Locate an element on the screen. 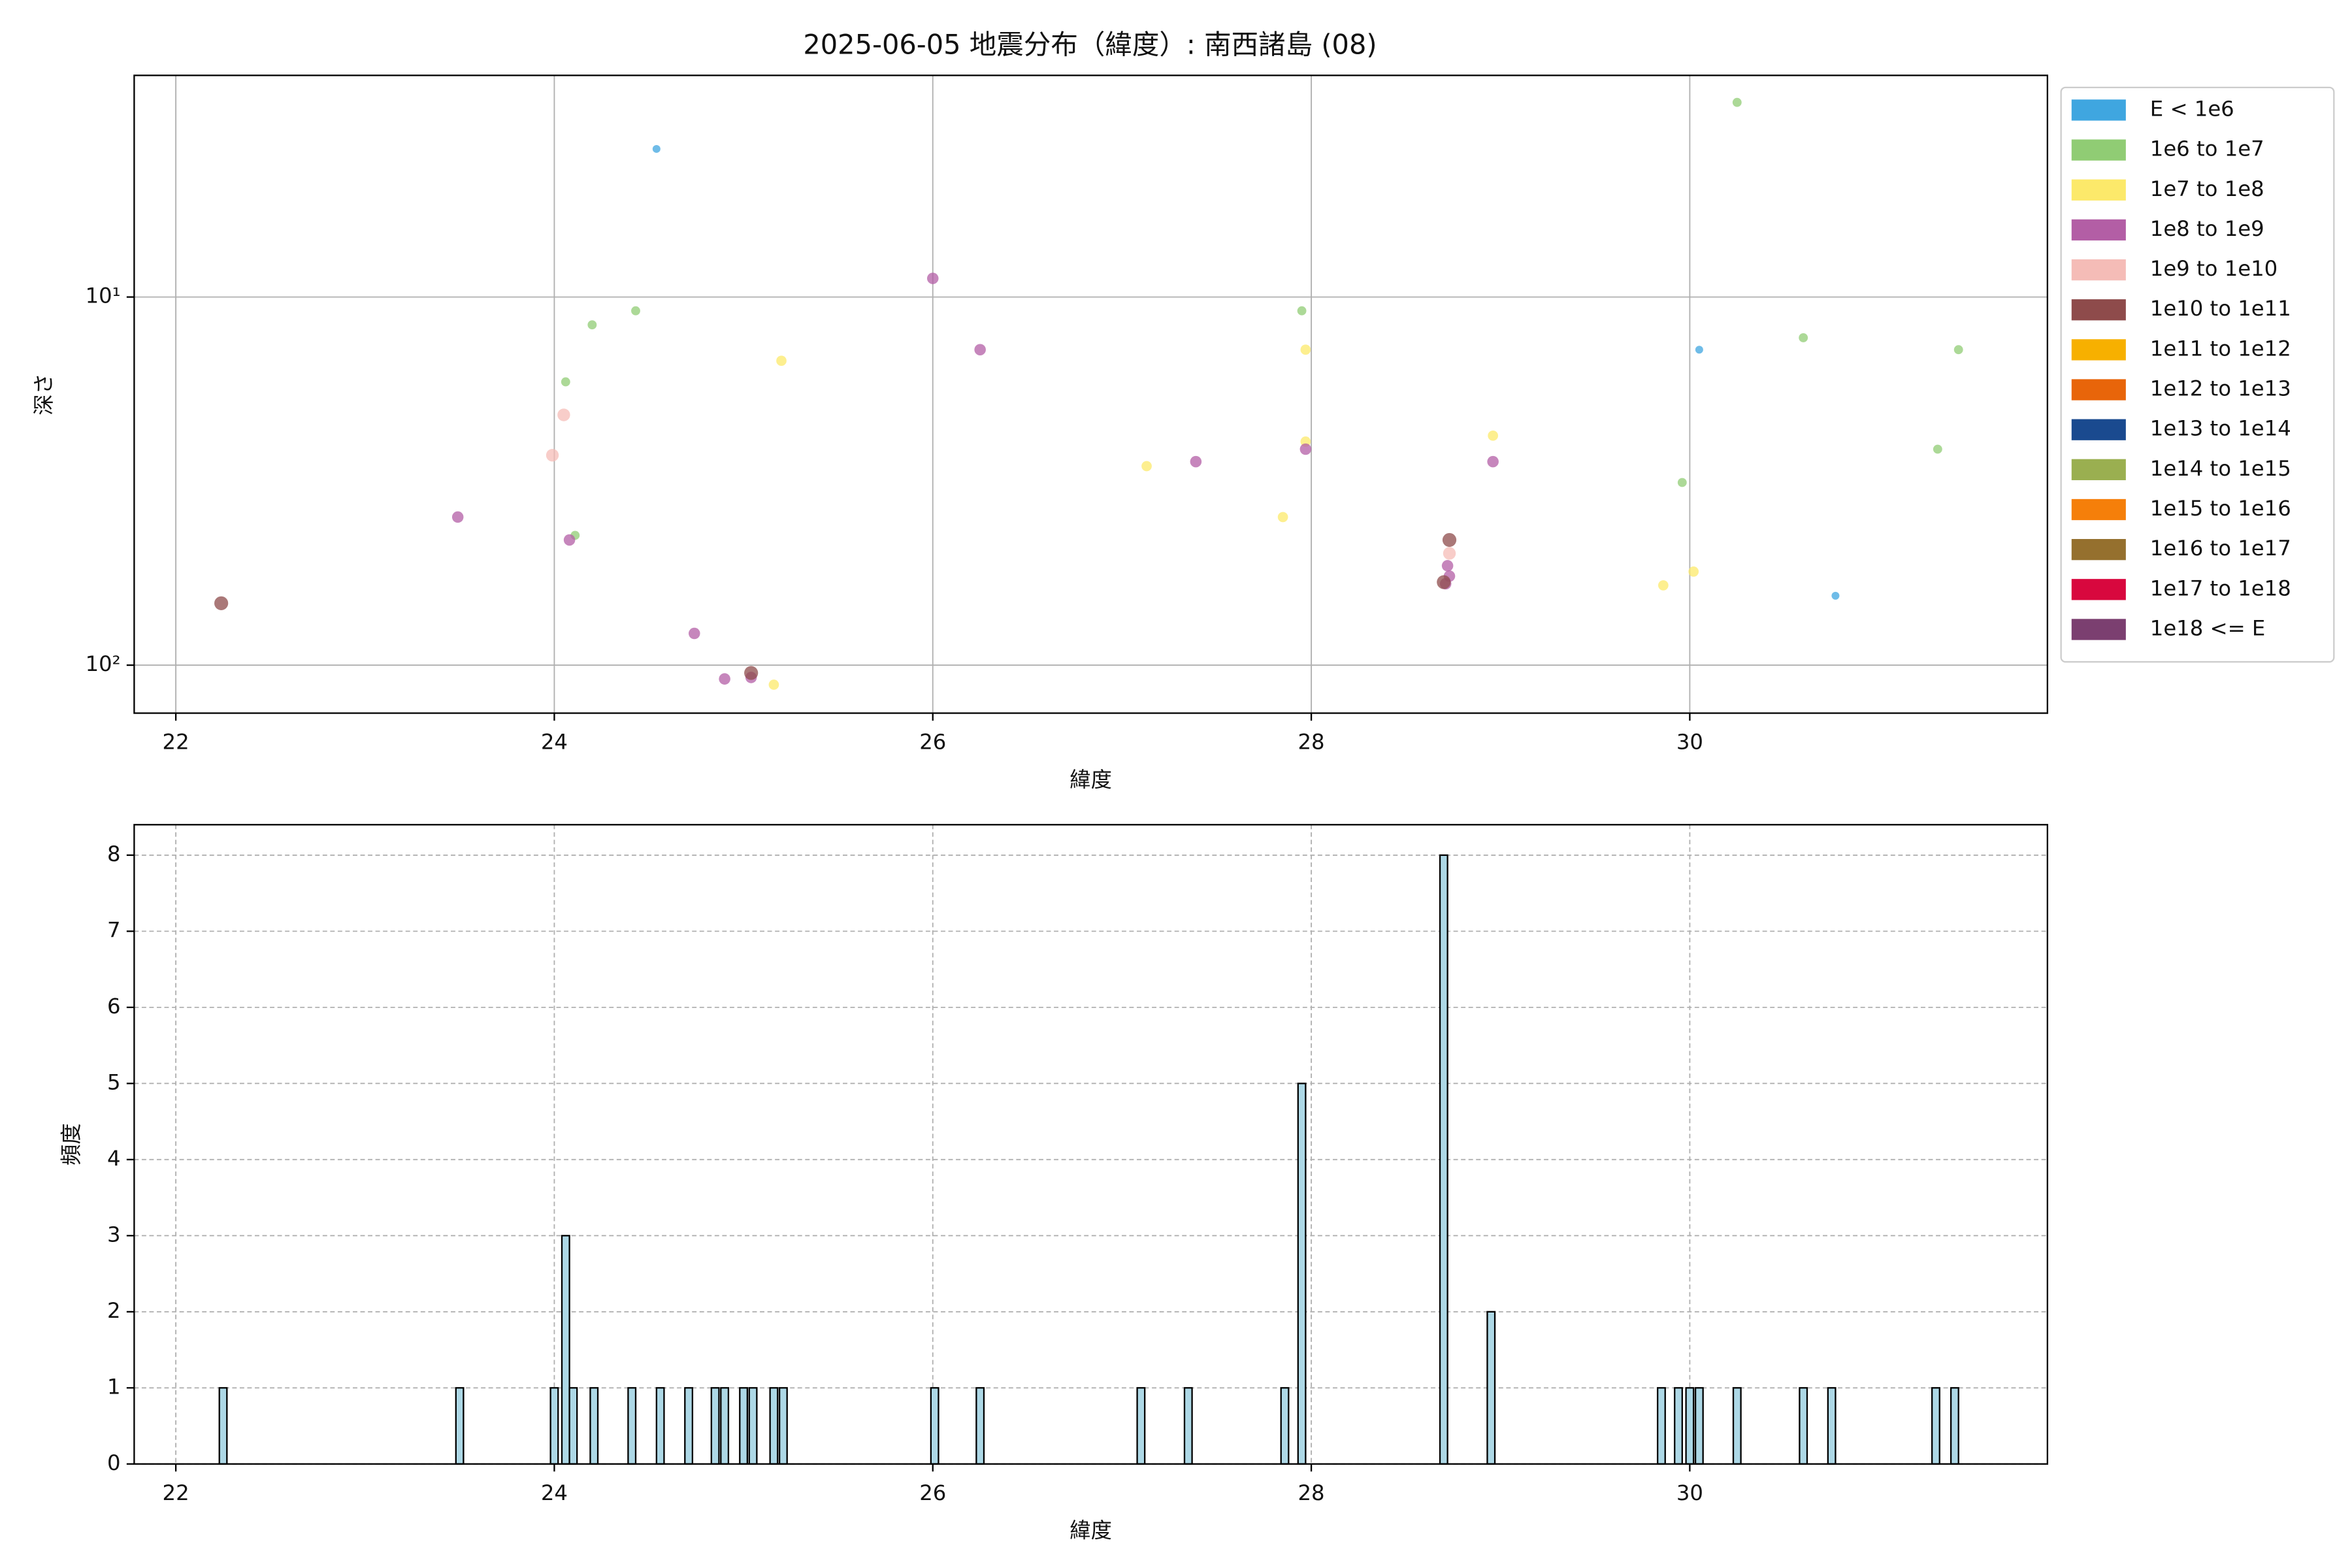 The image size is (2352, 1568). x-tick-label: 22 is located at coordinates (176, 1492).